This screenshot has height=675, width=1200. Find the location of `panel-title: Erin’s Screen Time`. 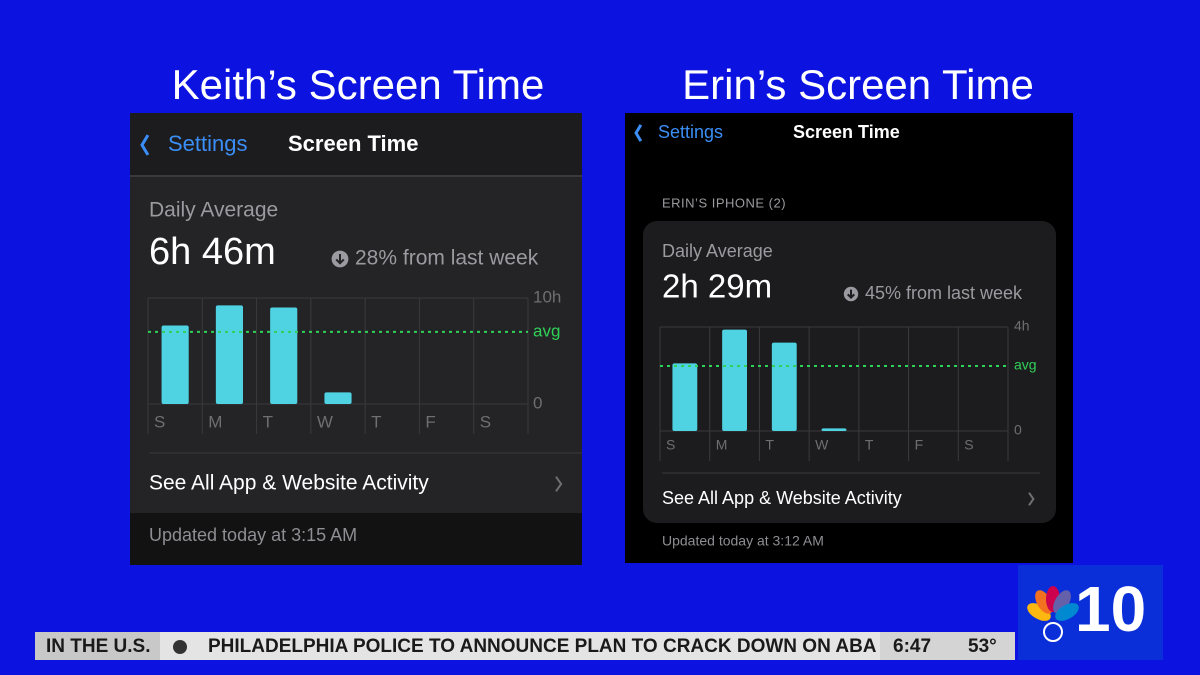

panel-title: Erin’s Screen Time is located at coordinates (858, 84).